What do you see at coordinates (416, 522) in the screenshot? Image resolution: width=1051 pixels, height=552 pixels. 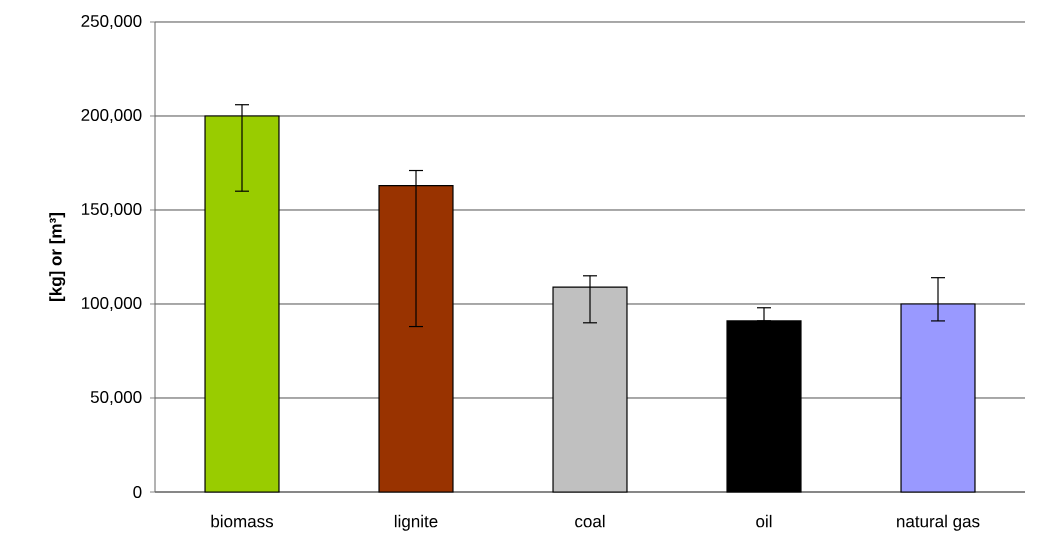 I see `x-tick-label: lignite` at bounding box center [416, 522].